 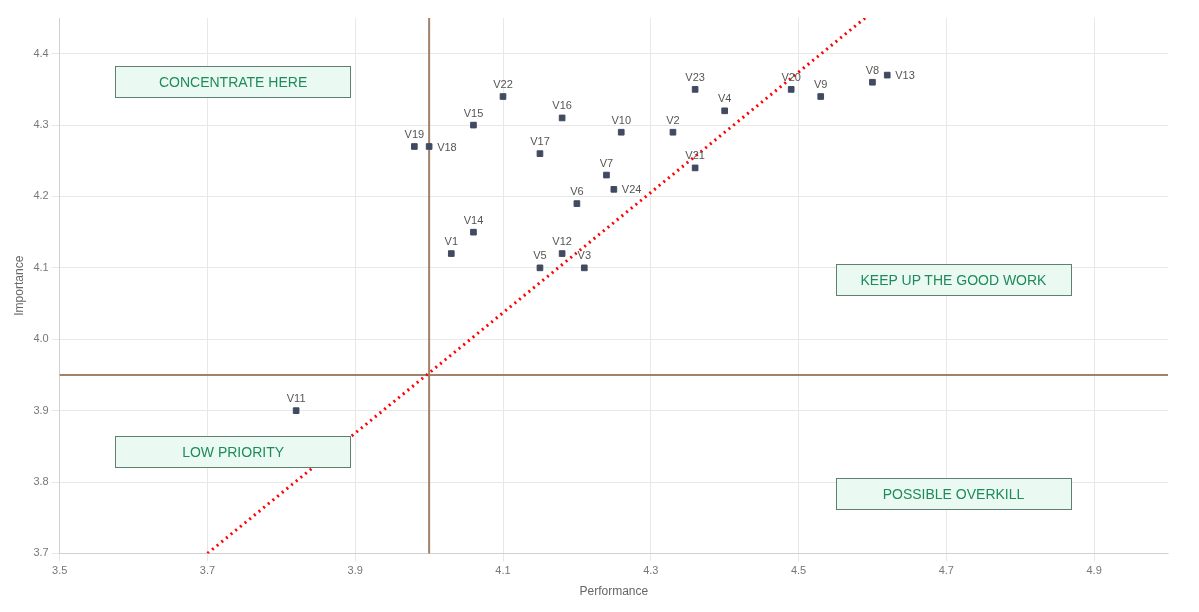 What do you see at coordinates (540, 255) in the screenshot?
I see `annotation: V5` at bounding box center [540, 255].